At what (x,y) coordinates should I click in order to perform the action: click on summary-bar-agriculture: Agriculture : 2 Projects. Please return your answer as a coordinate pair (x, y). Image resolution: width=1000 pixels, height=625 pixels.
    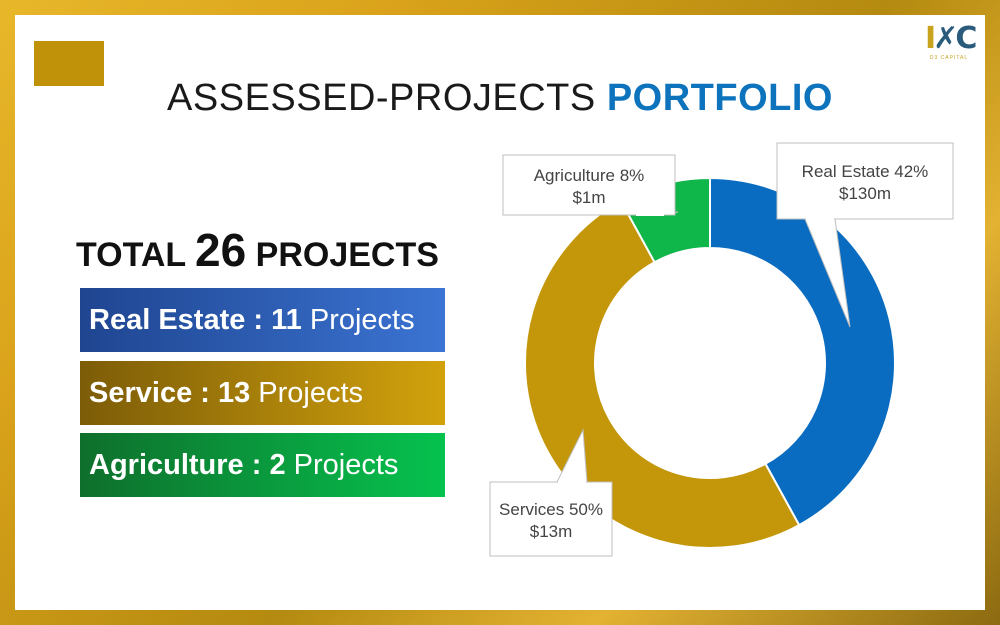
    Looking at the image, I should click on (262, 465).